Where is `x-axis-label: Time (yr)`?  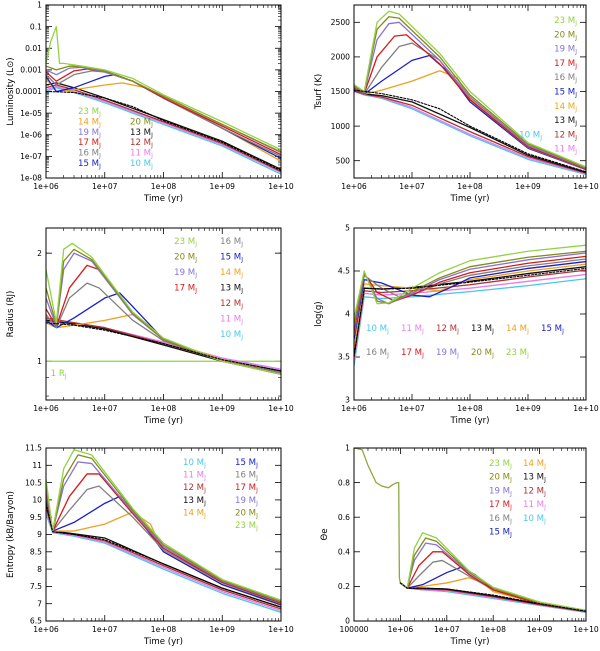
x-axis-label: Time (yr) is located at coordinates (163, 642).